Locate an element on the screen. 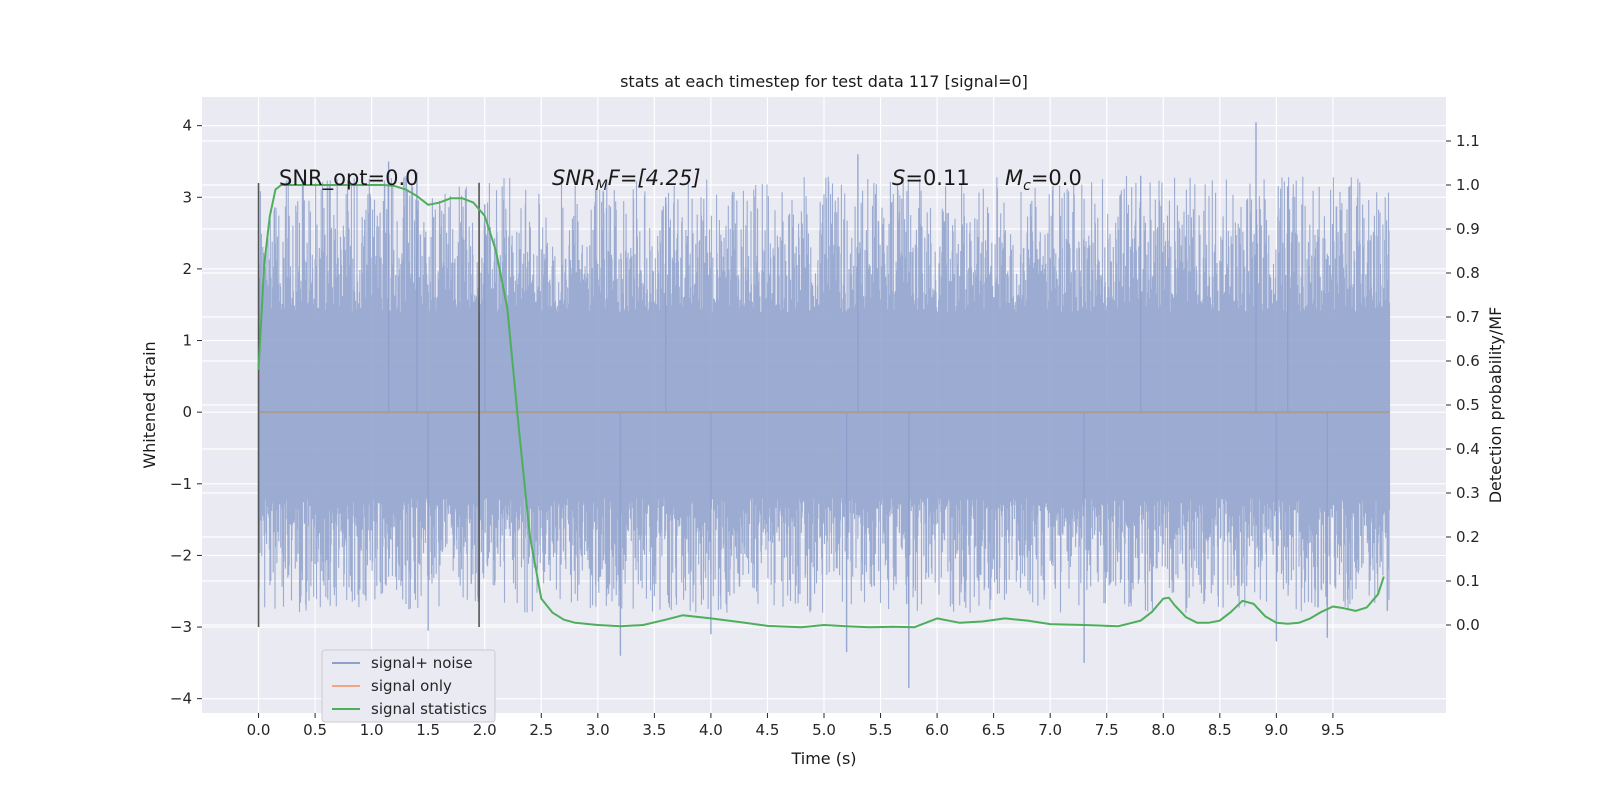 This screenshot has height=800, width=1600. snr-mf-subscript: M is located at coordinates (602, 186).